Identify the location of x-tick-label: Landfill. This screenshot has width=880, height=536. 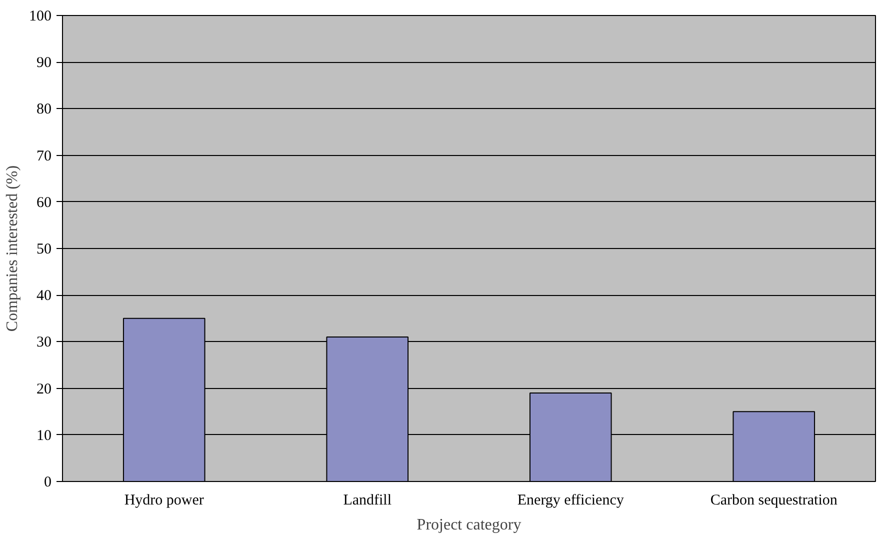
(367, 500).